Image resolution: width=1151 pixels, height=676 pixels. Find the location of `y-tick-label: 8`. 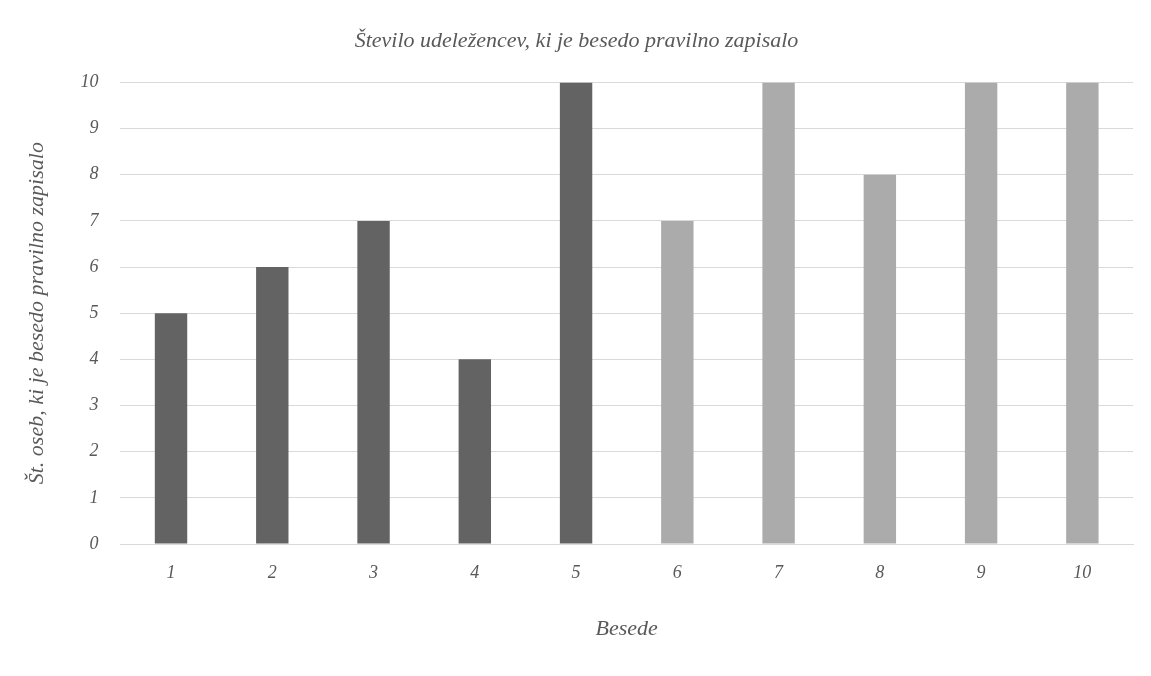

y-tick-label: 8 is located at coordinates (94, 173).